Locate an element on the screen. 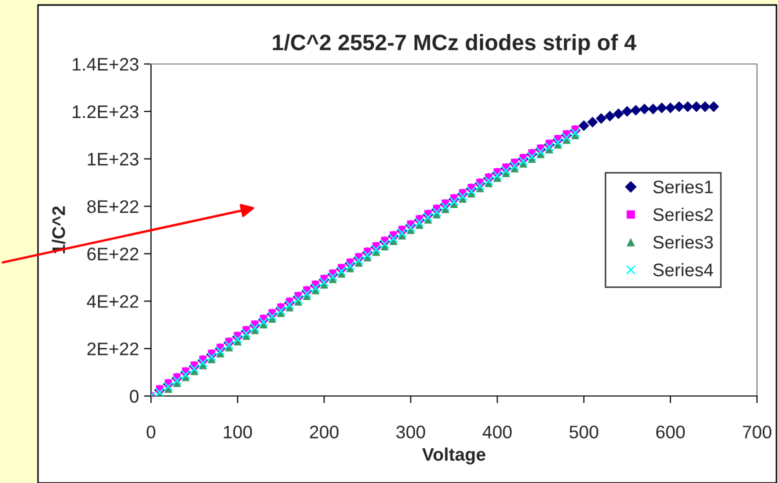  y-tick-label: 1.2E+23 is located at coordinates (105, 111).